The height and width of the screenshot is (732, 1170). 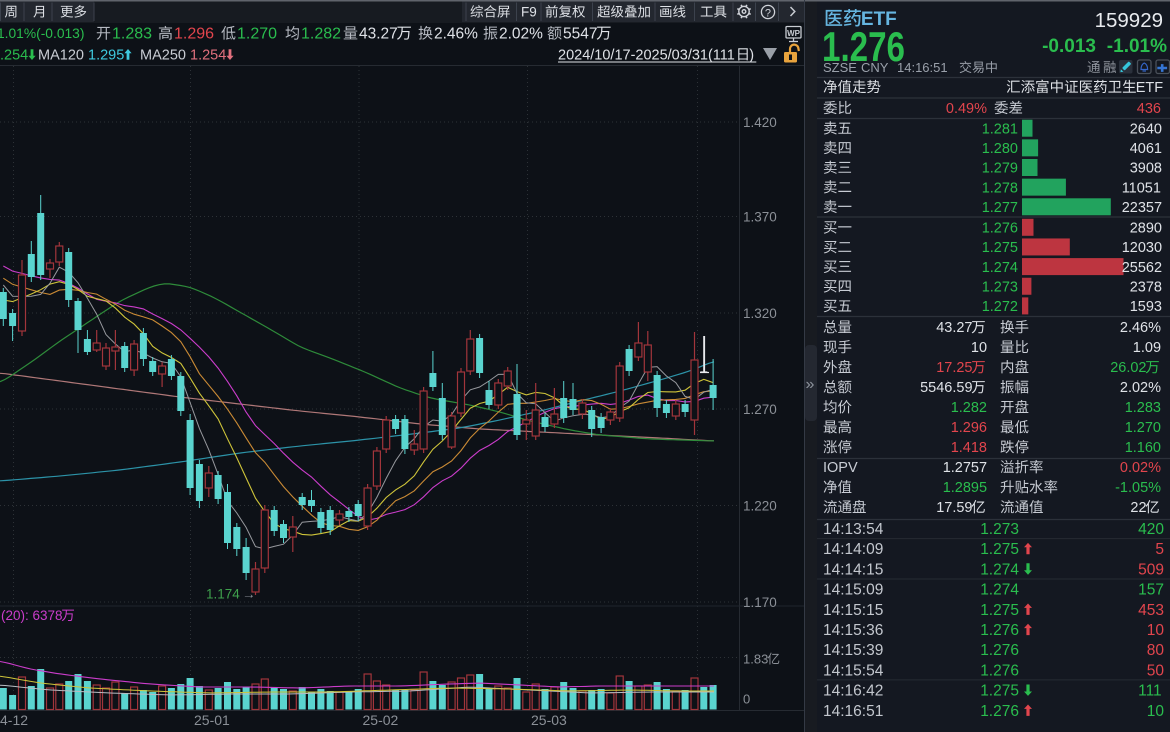 I want to click on svg-text: 1593, so click(x=1146, y=307).